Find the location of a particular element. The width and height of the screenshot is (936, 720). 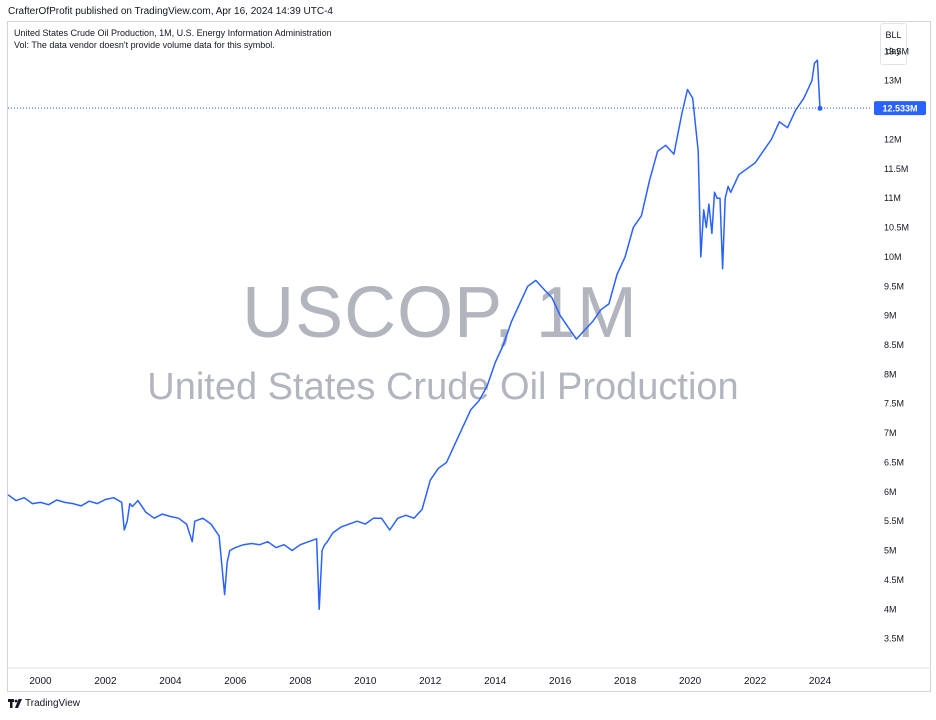

x-tick-label: 2006 is located at coordinates (235, 681).